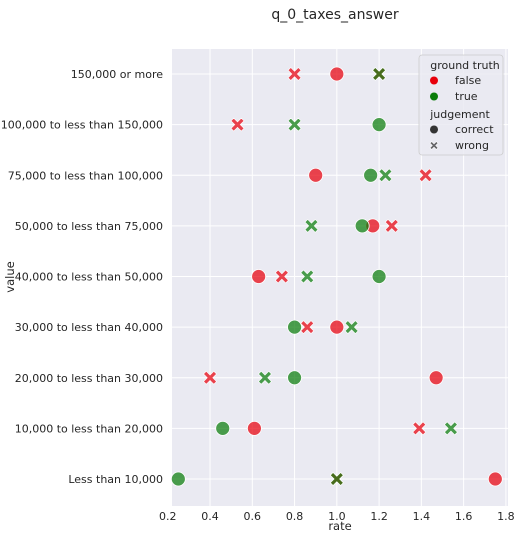 The image size is (517, 540). What do you see at coordinates (434, 96) in the screenshot?
I see `legend-true-marker` at bounding box center [434, 96].